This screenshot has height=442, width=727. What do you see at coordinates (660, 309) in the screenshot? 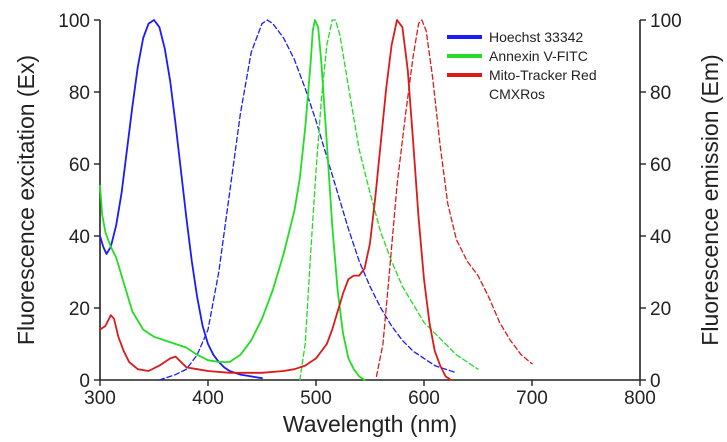
I see `right-y-tick-label-20: 20` at bounding box center [660, 309].